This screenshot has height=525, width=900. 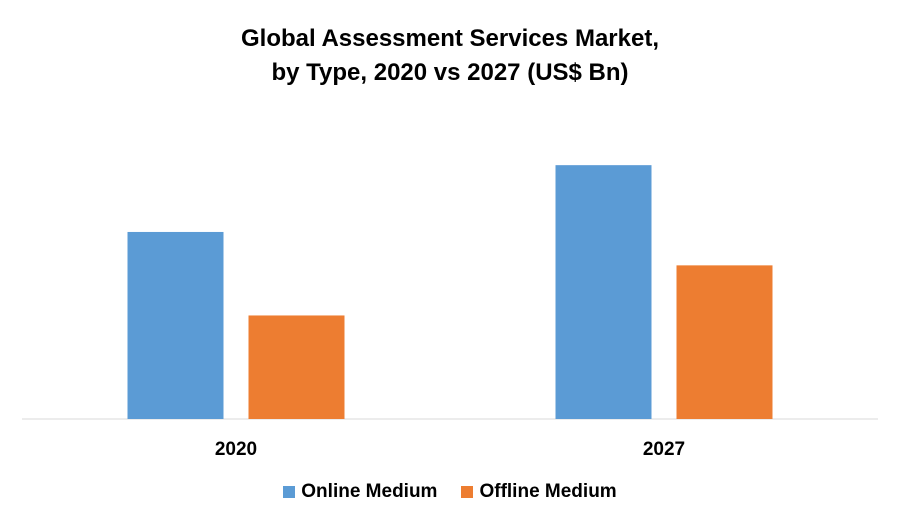 I want to click on x-tick-label-2020: 2020, so click(x=236, y=449).